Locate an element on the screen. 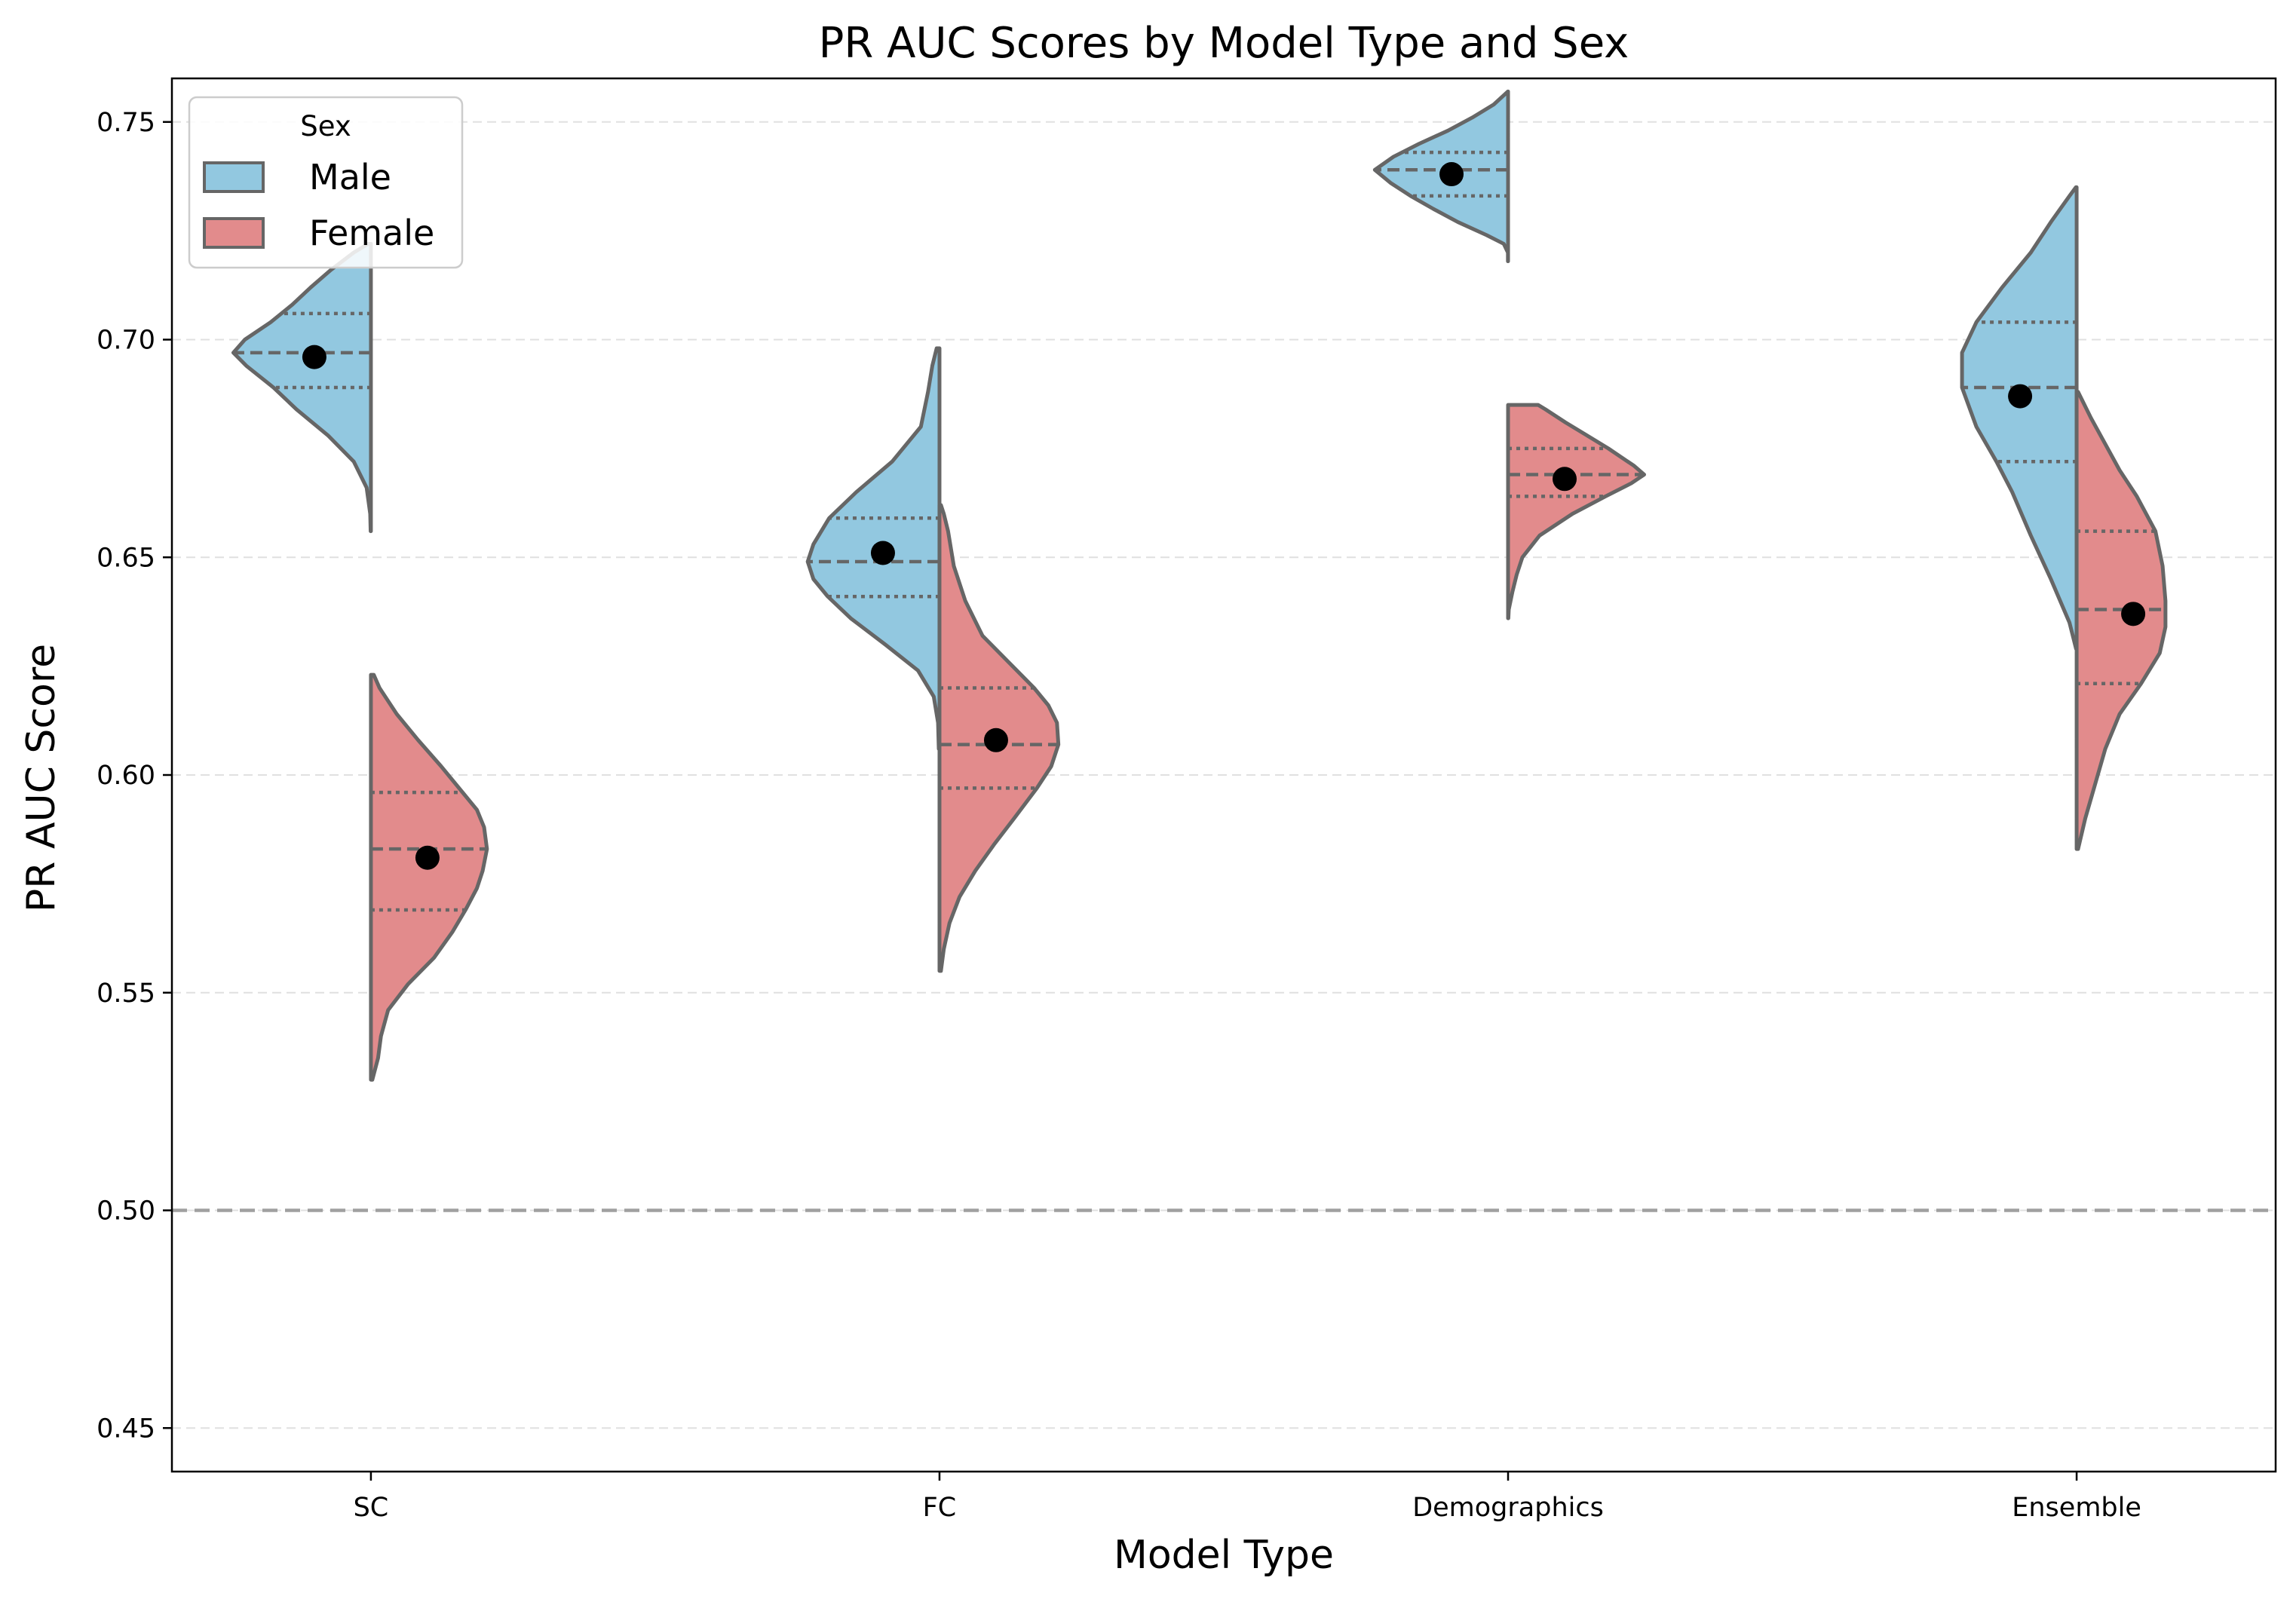 The image size is (2296, 1602). x-tick-label: Demographics is located at coordinates (1508, 1508).